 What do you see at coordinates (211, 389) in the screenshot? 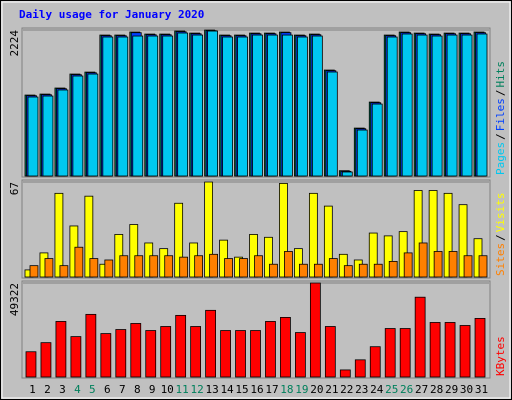
I see `x-tick-label: 13` at bounding box center [211, 389].